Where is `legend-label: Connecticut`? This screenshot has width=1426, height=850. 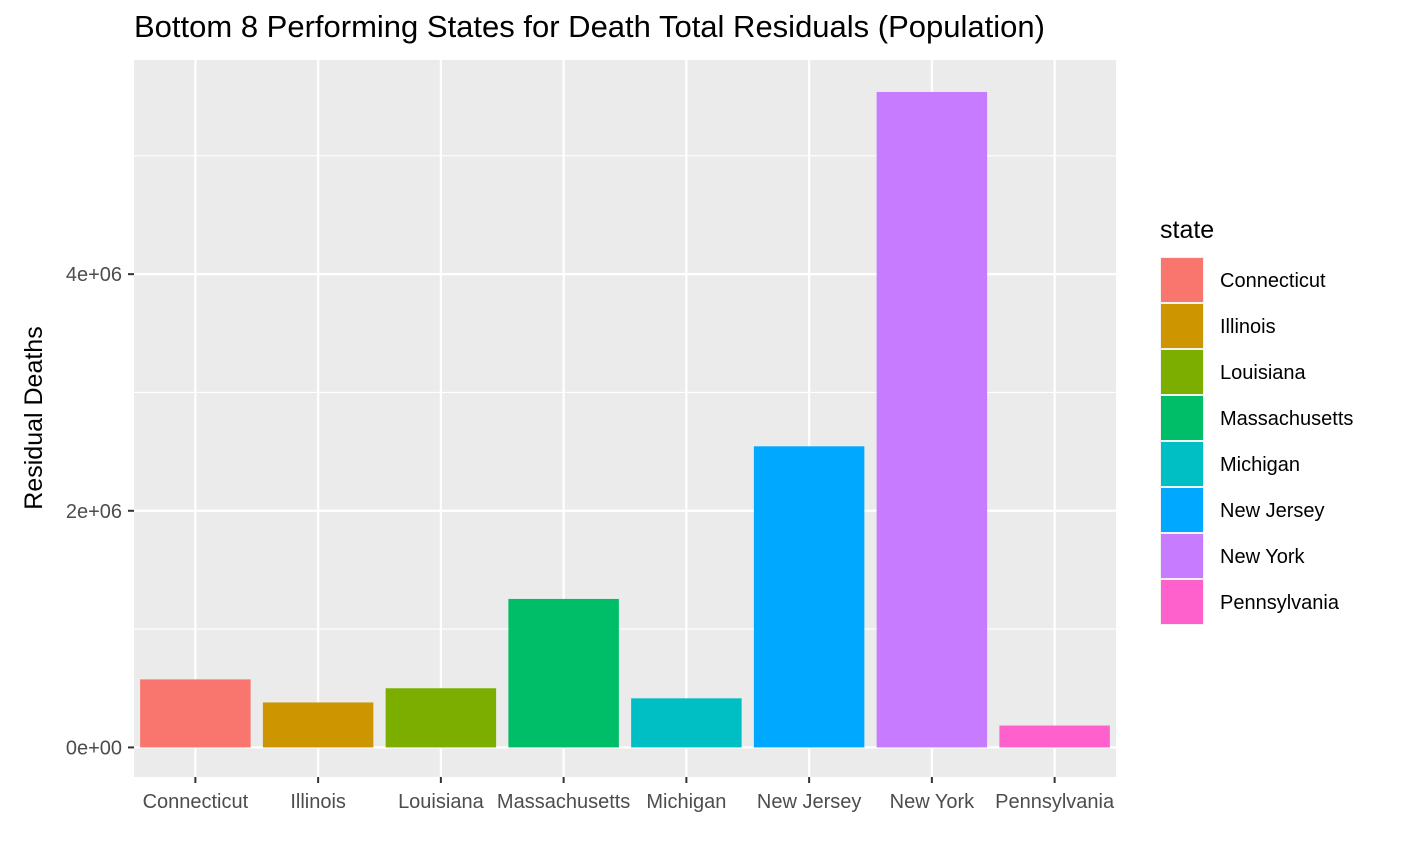 legend-label: Connecticut is located at coordinates (1273, 281).